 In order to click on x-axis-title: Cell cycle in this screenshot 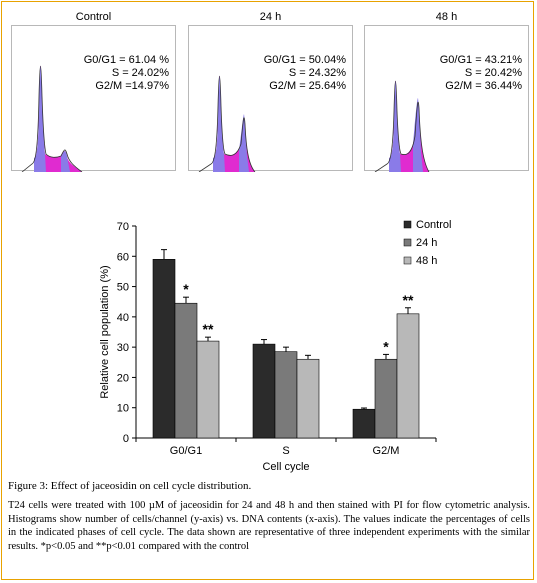, I will do `click(285, 467)`.